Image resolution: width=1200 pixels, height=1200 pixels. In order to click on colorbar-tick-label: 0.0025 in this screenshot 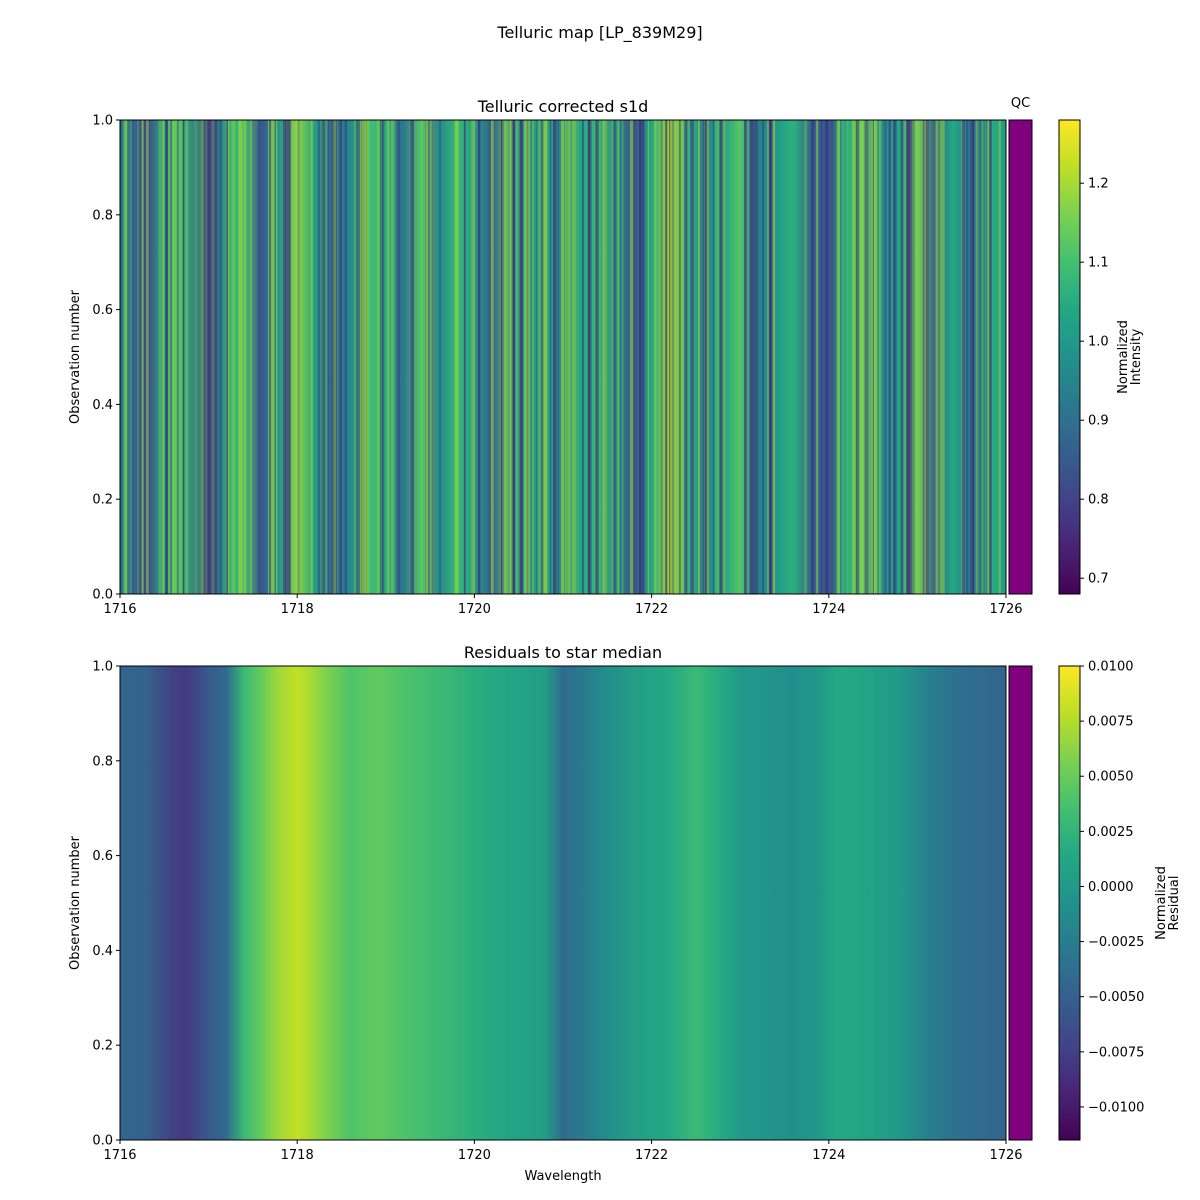, I will do `click(1111, 832)`.